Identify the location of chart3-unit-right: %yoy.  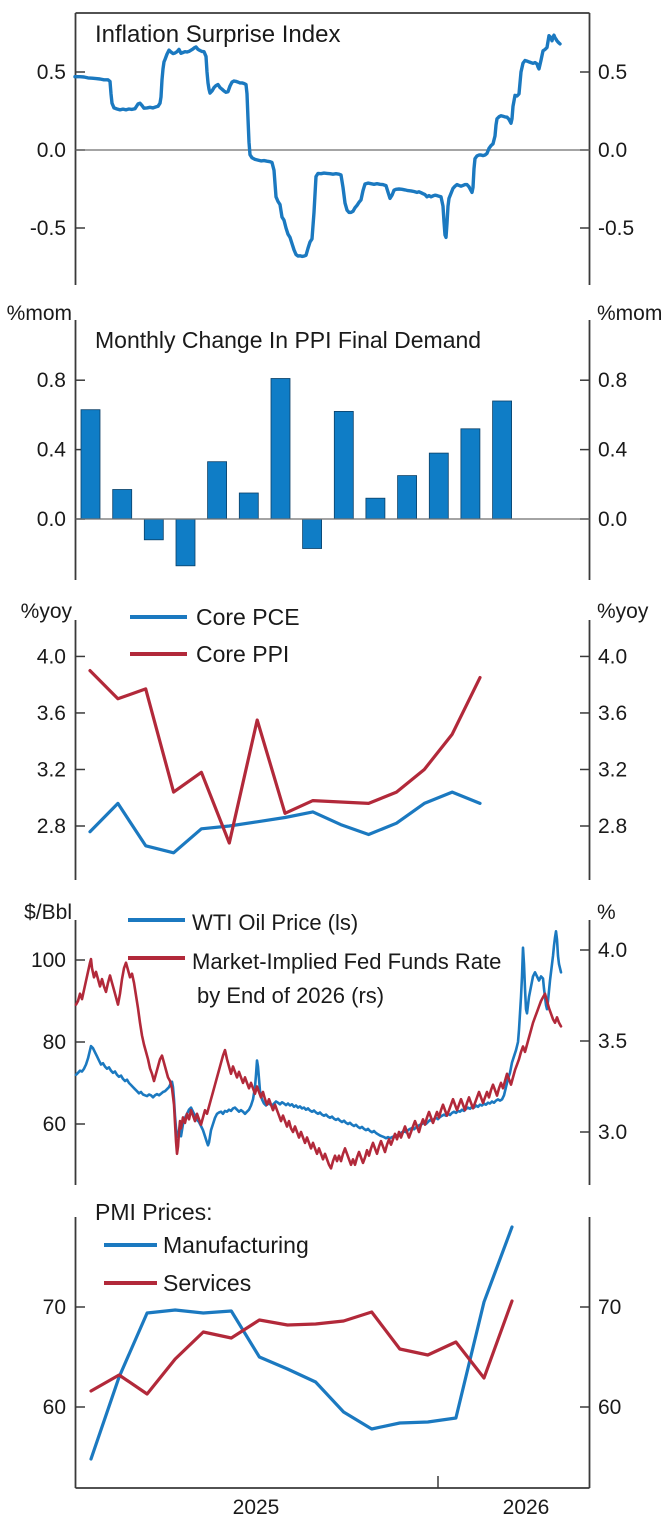
(623, 611).